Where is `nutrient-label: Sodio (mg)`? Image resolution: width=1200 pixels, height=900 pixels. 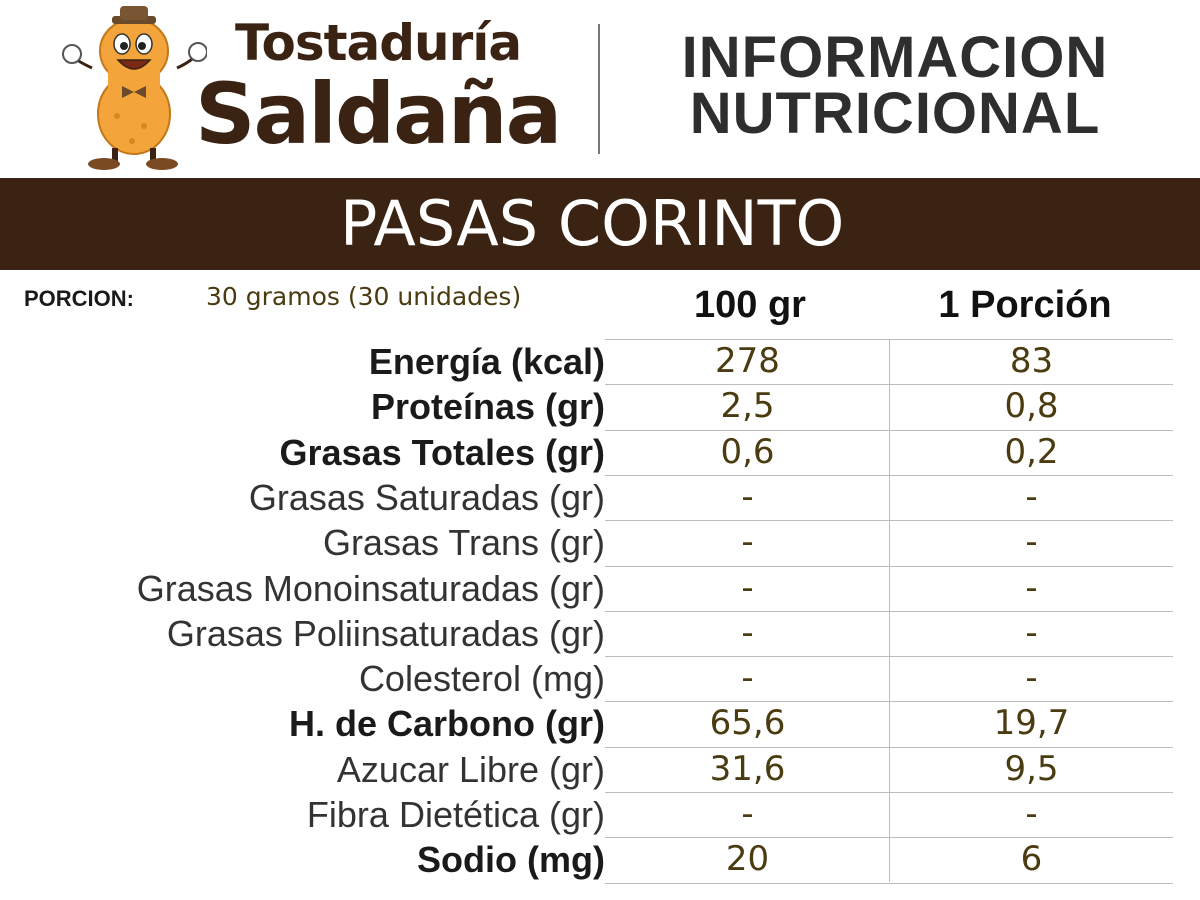 nutrient-label: Sodio (mg) is located at coordinates (511, 860).